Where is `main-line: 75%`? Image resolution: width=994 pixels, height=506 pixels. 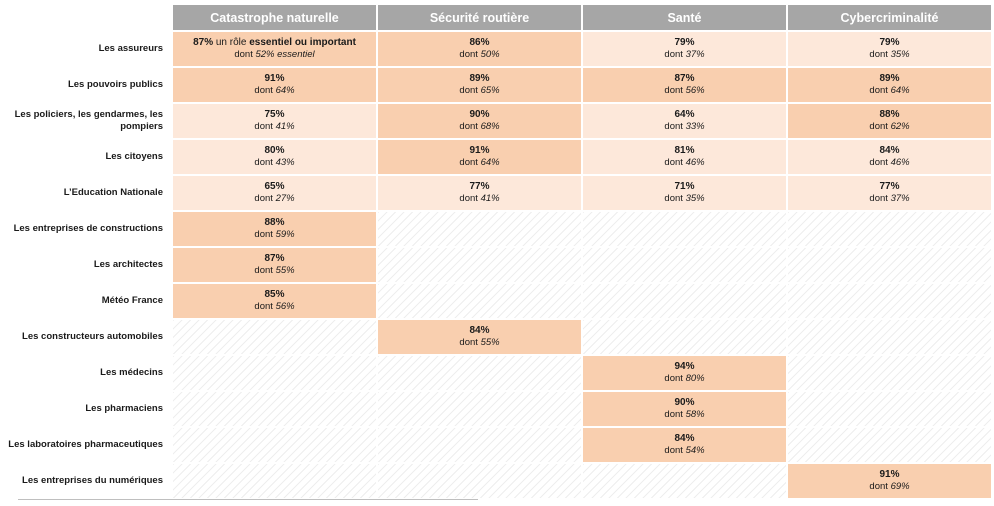
main-line: 75% is located at coordinates (274, 115).